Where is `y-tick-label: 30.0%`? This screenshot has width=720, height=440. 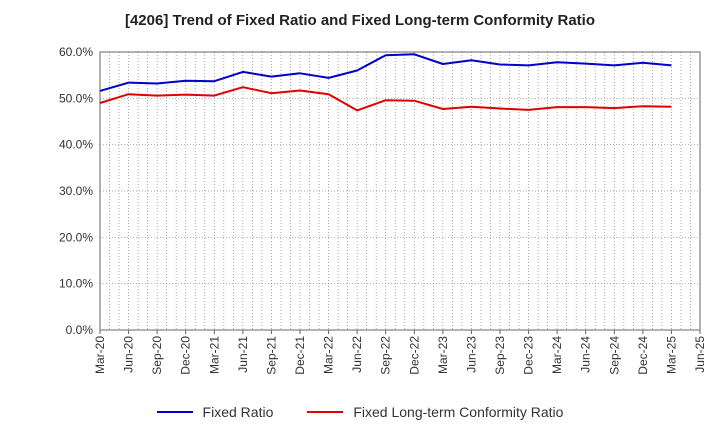 y-tick-label: 30.0% is located at coordinates (76, 191).